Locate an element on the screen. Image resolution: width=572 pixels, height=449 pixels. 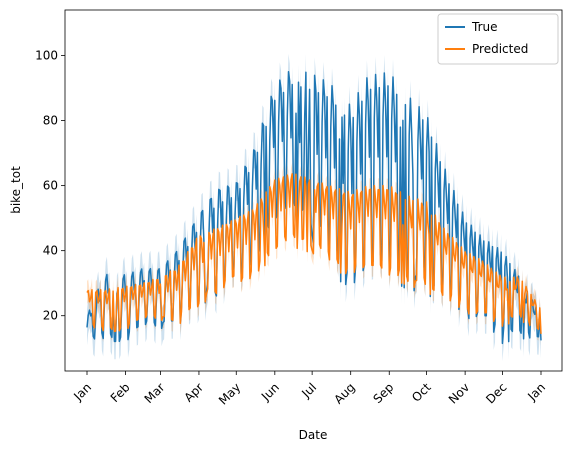
y-axis: 20 40 60 80 100 is located at coordinates (50, 186).